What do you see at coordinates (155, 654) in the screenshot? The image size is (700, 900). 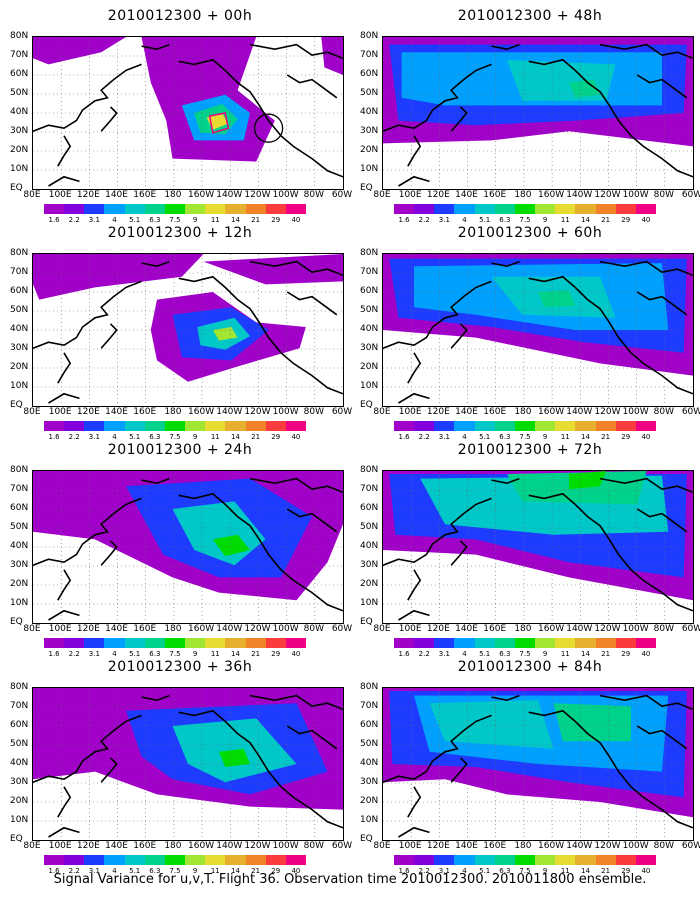 I see `colorbar-label: 6.3` at bounding box center [155, 654].